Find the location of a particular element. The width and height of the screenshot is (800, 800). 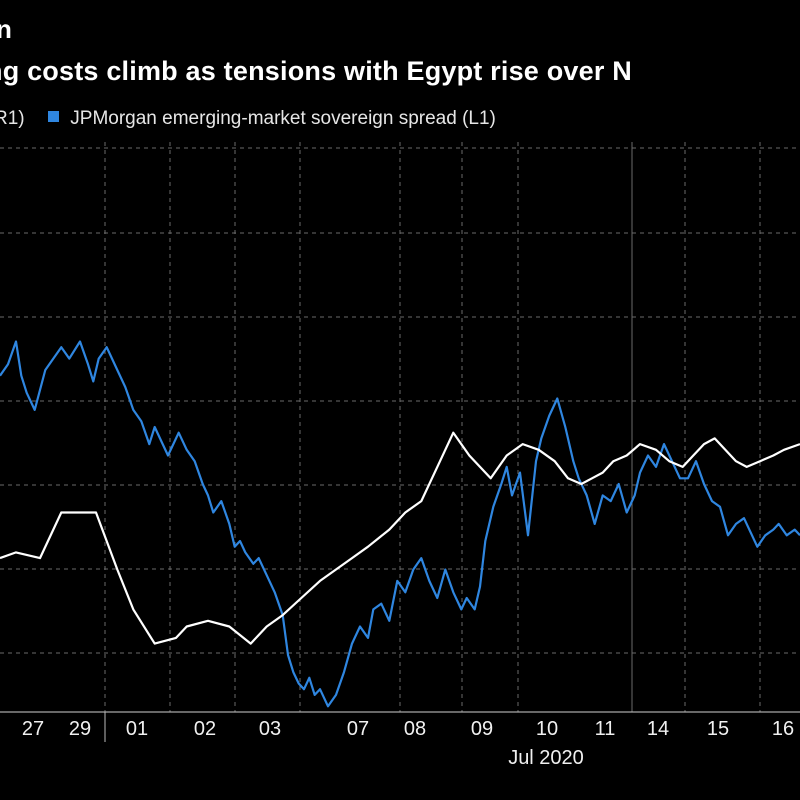

x-tick-label: 03 is located at coordinates (270, 729).